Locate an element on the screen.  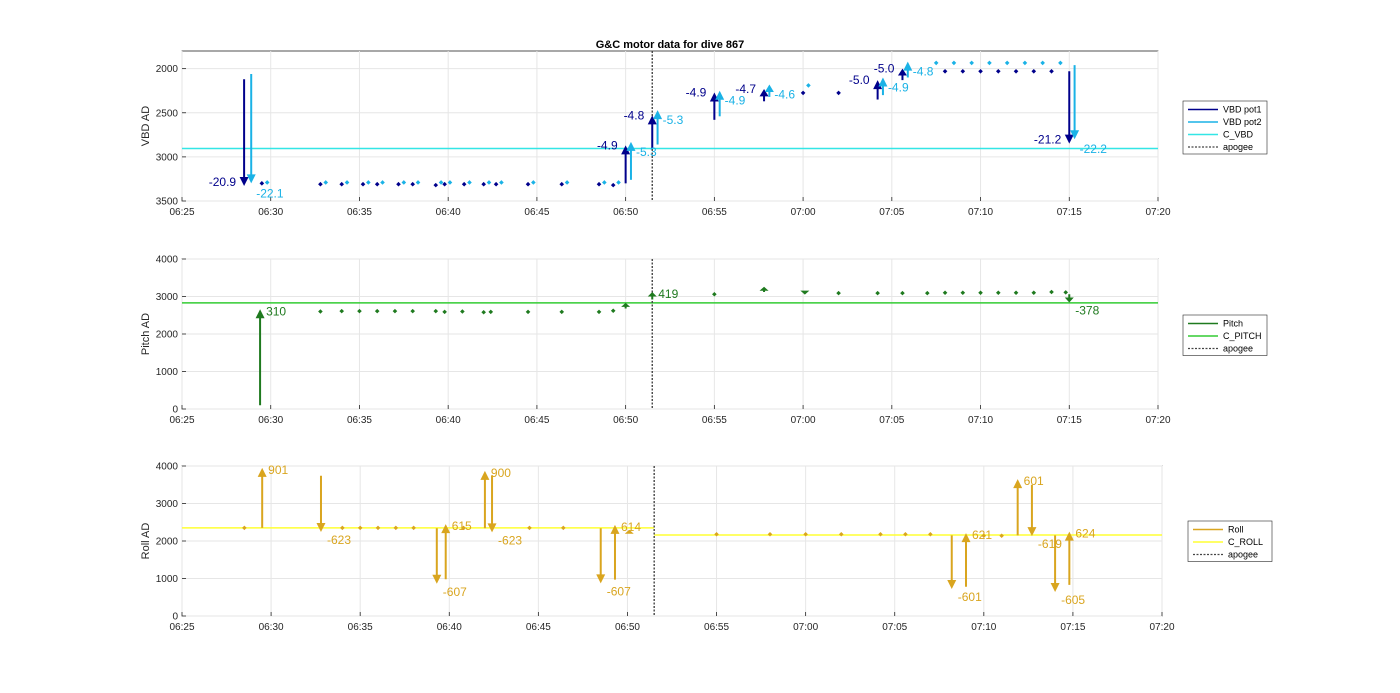
x-tick-label: 07:00 is located at coordinates (803, 212).